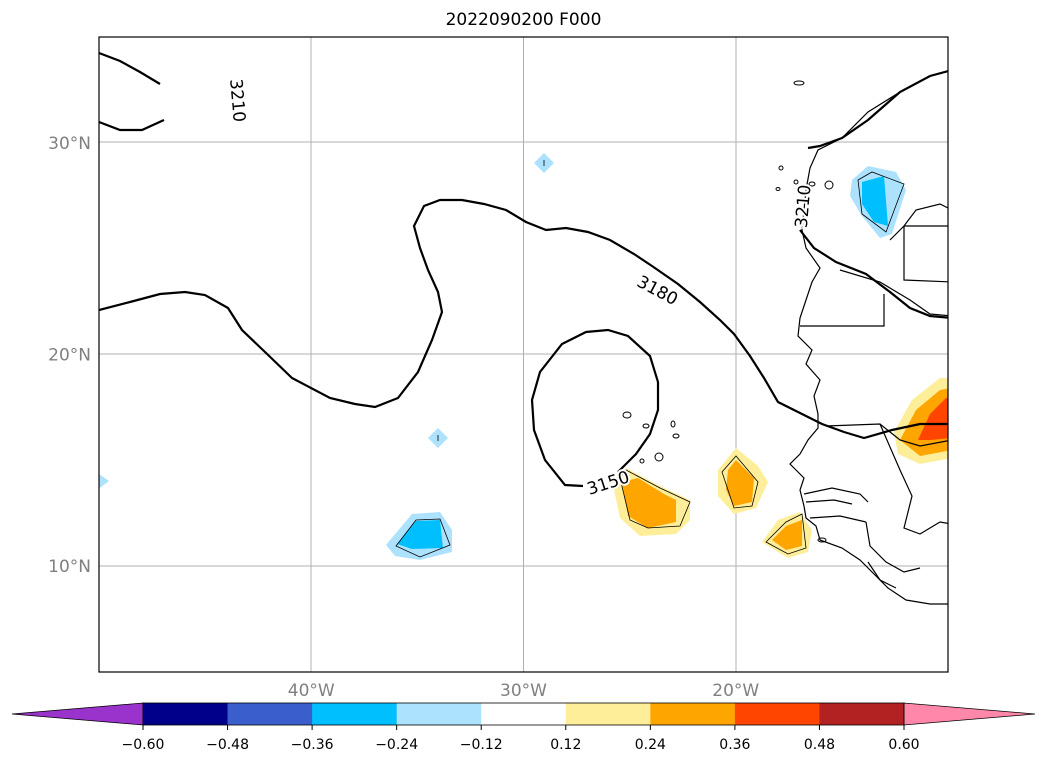 The image size is (1047, 765). I want to click on coastlines, so click(868, 337).